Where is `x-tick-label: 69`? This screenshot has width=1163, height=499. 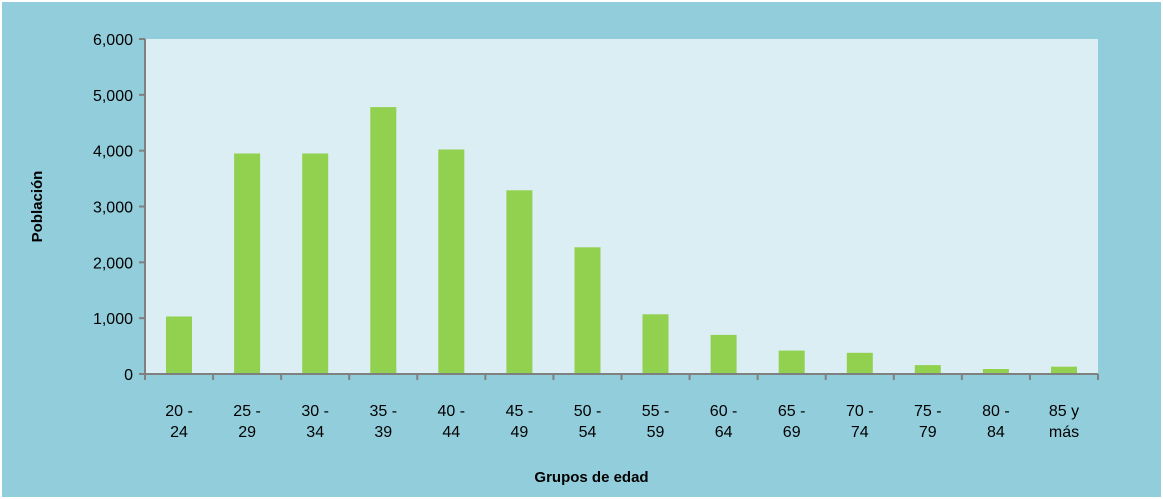
x-tick-label: 69 is located at coordinates (792, 432).